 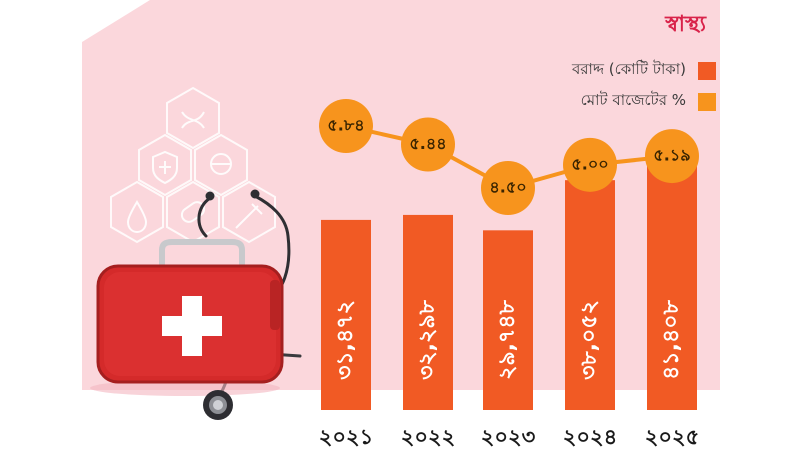 What do you see at coordinates (707, 101) in the screenshot?
I see `legend-swatch-percent` at bounding box center [707, 101].